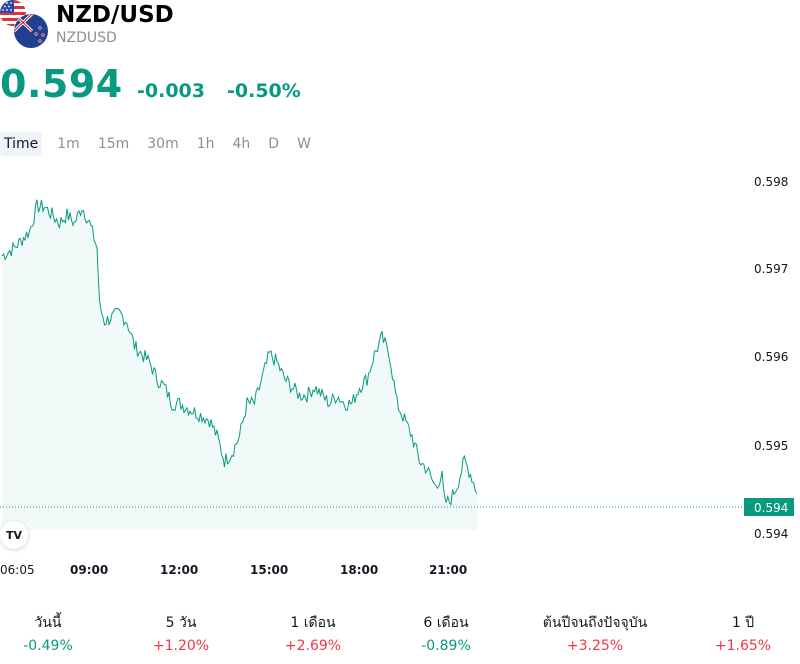 This screenshot has height=664, width=800. Describe the element at coordinates (446, 623) in the screenshot. I see `performance-label: 6 เดือน` at that location.